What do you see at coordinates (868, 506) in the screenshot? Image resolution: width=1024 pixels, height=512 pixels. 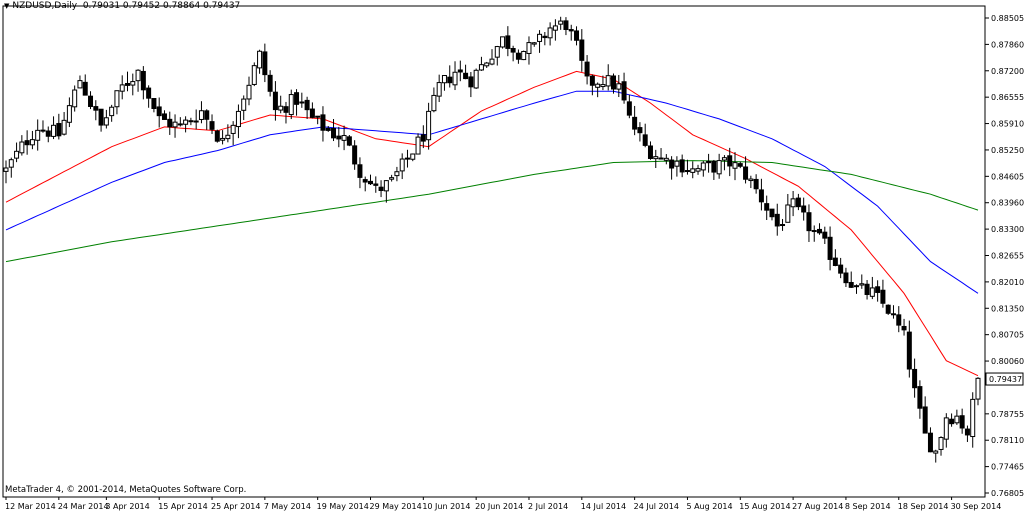 I see `x-tick-label: 8 Sep 2014` at bounding box center [868, 506].